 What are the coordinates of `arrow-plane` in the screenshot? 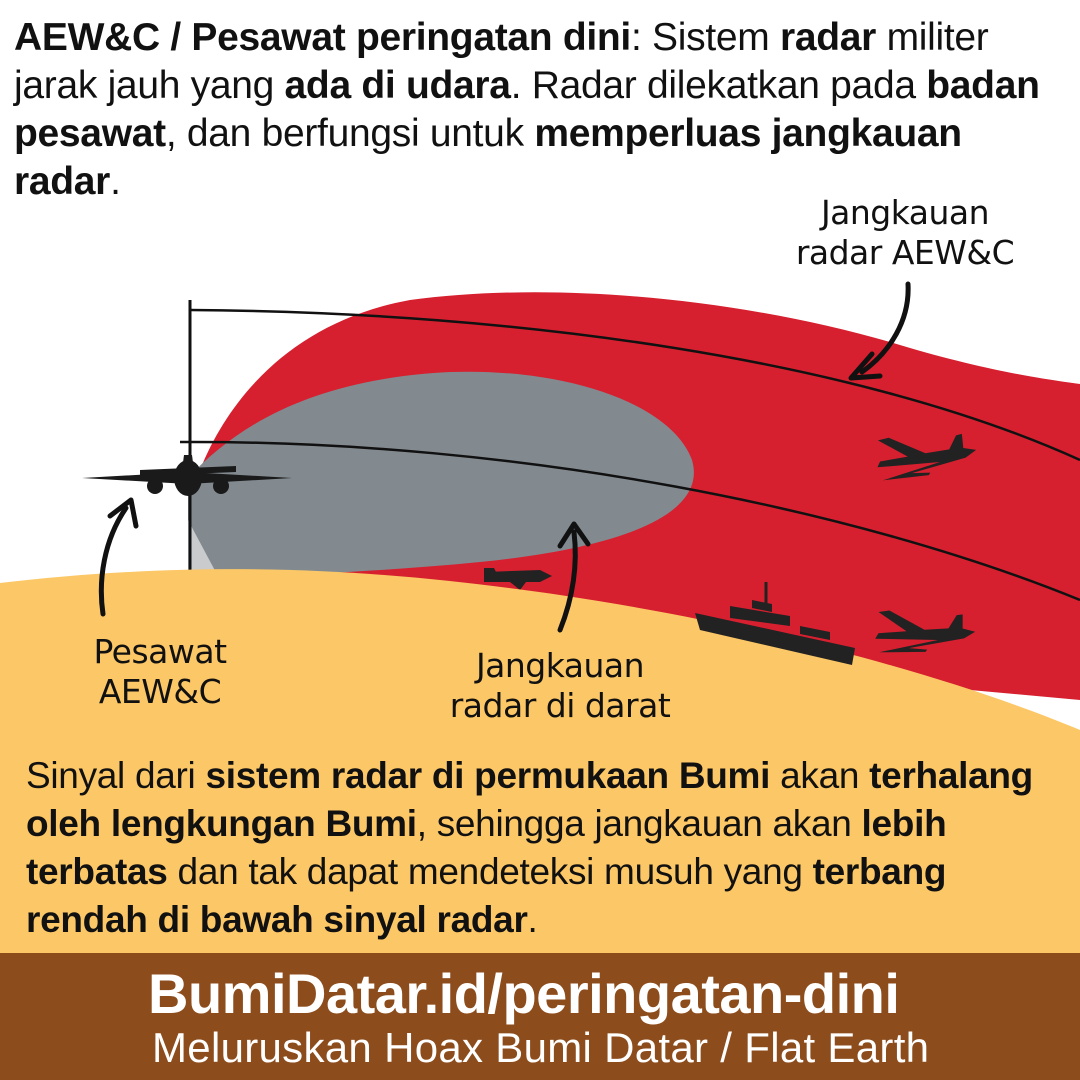 It's located at (118, 557).